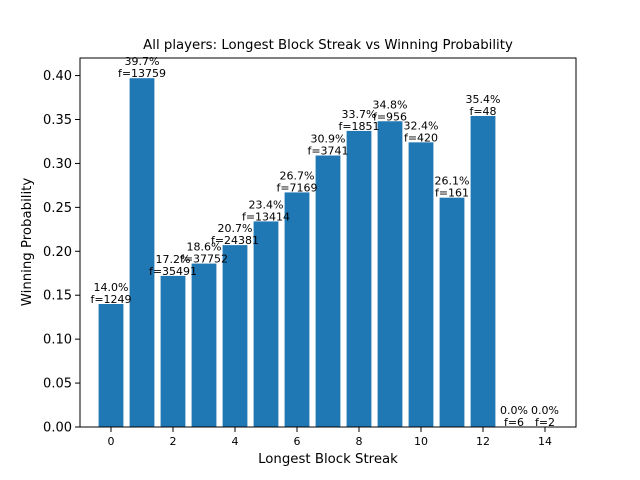 Image resolution: width=640 pixels, height=480 pixels. Describe the element at coordinates (57, 340) in the screenshot. I see `y-tick-label: 0.10` at that location.